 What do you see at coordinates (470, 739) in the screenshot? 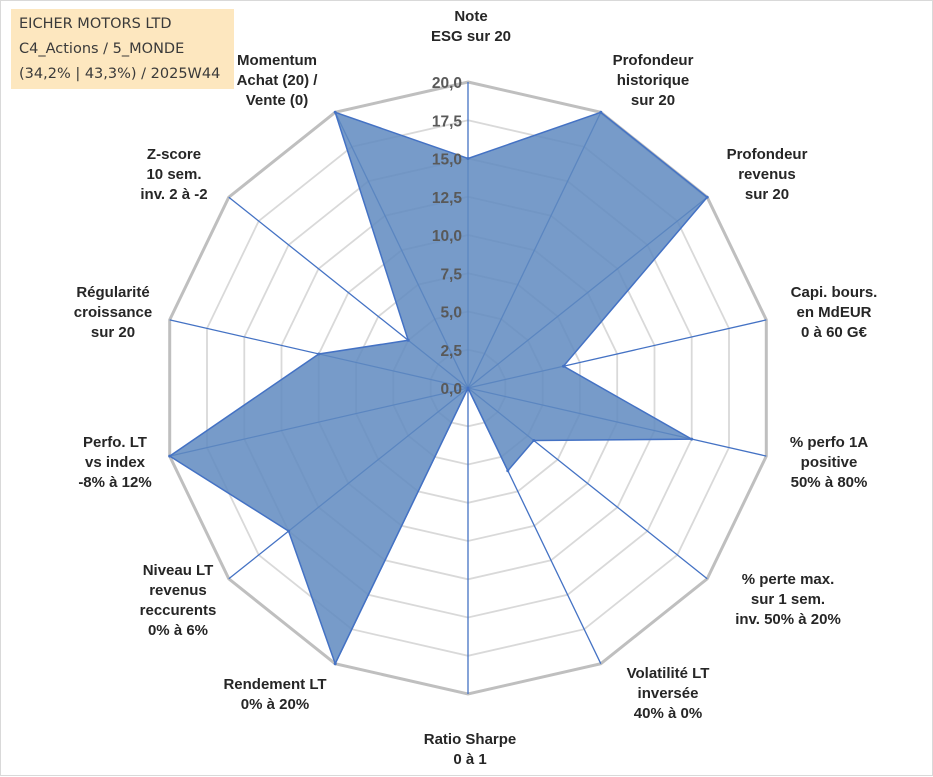
I see `axis-label-line: Ratio Sharpe` at bounding box center [470, 739].